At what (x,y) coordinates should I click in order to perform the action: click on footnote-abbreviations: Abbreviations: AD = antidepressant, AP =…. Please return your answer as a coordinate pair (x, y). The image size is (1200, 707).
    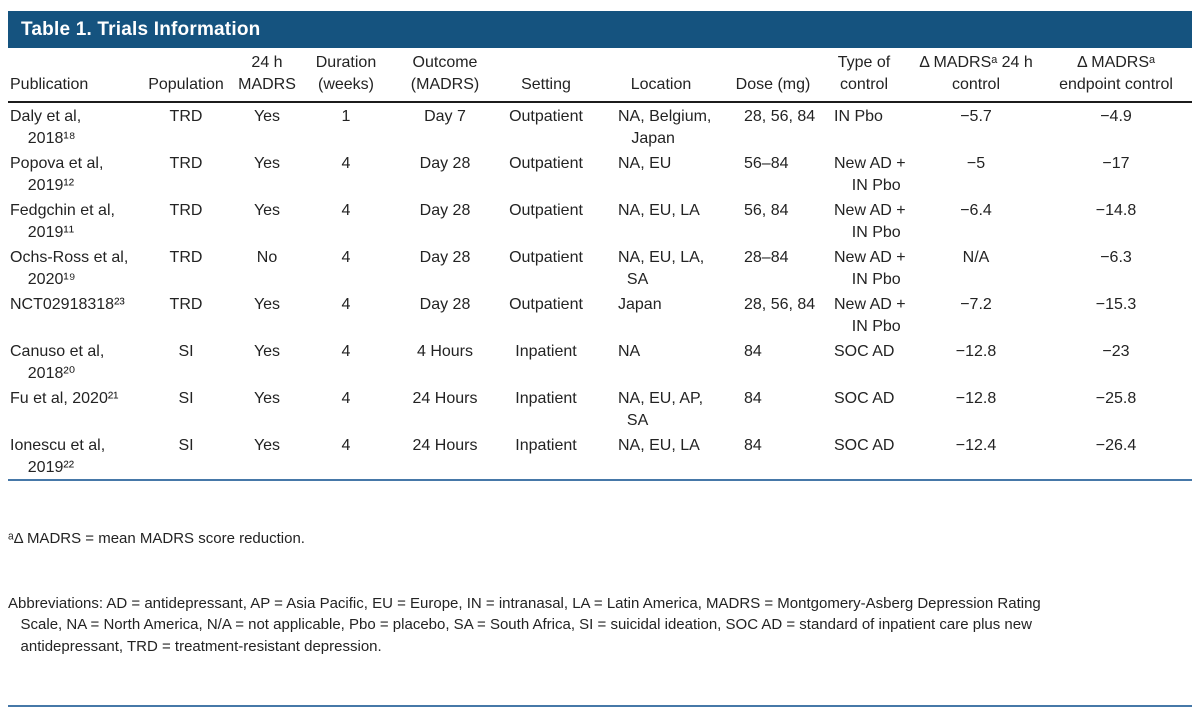
    Looking at the image, I should click on (524, 624).